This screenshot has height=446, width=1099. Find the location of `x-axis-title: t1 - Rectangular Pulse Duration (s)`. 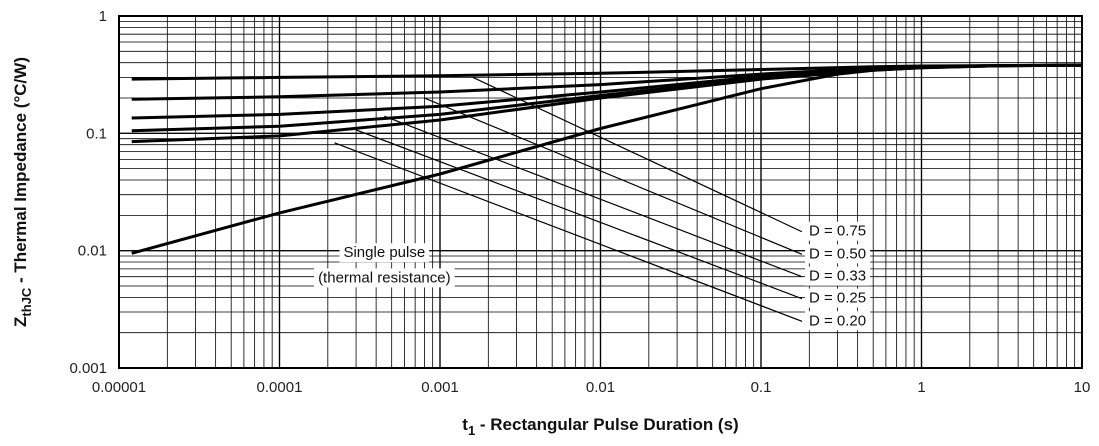

x-axis-title: t1 - Rectangular Pulse Duration (s) is located at coordinates (600, 426).